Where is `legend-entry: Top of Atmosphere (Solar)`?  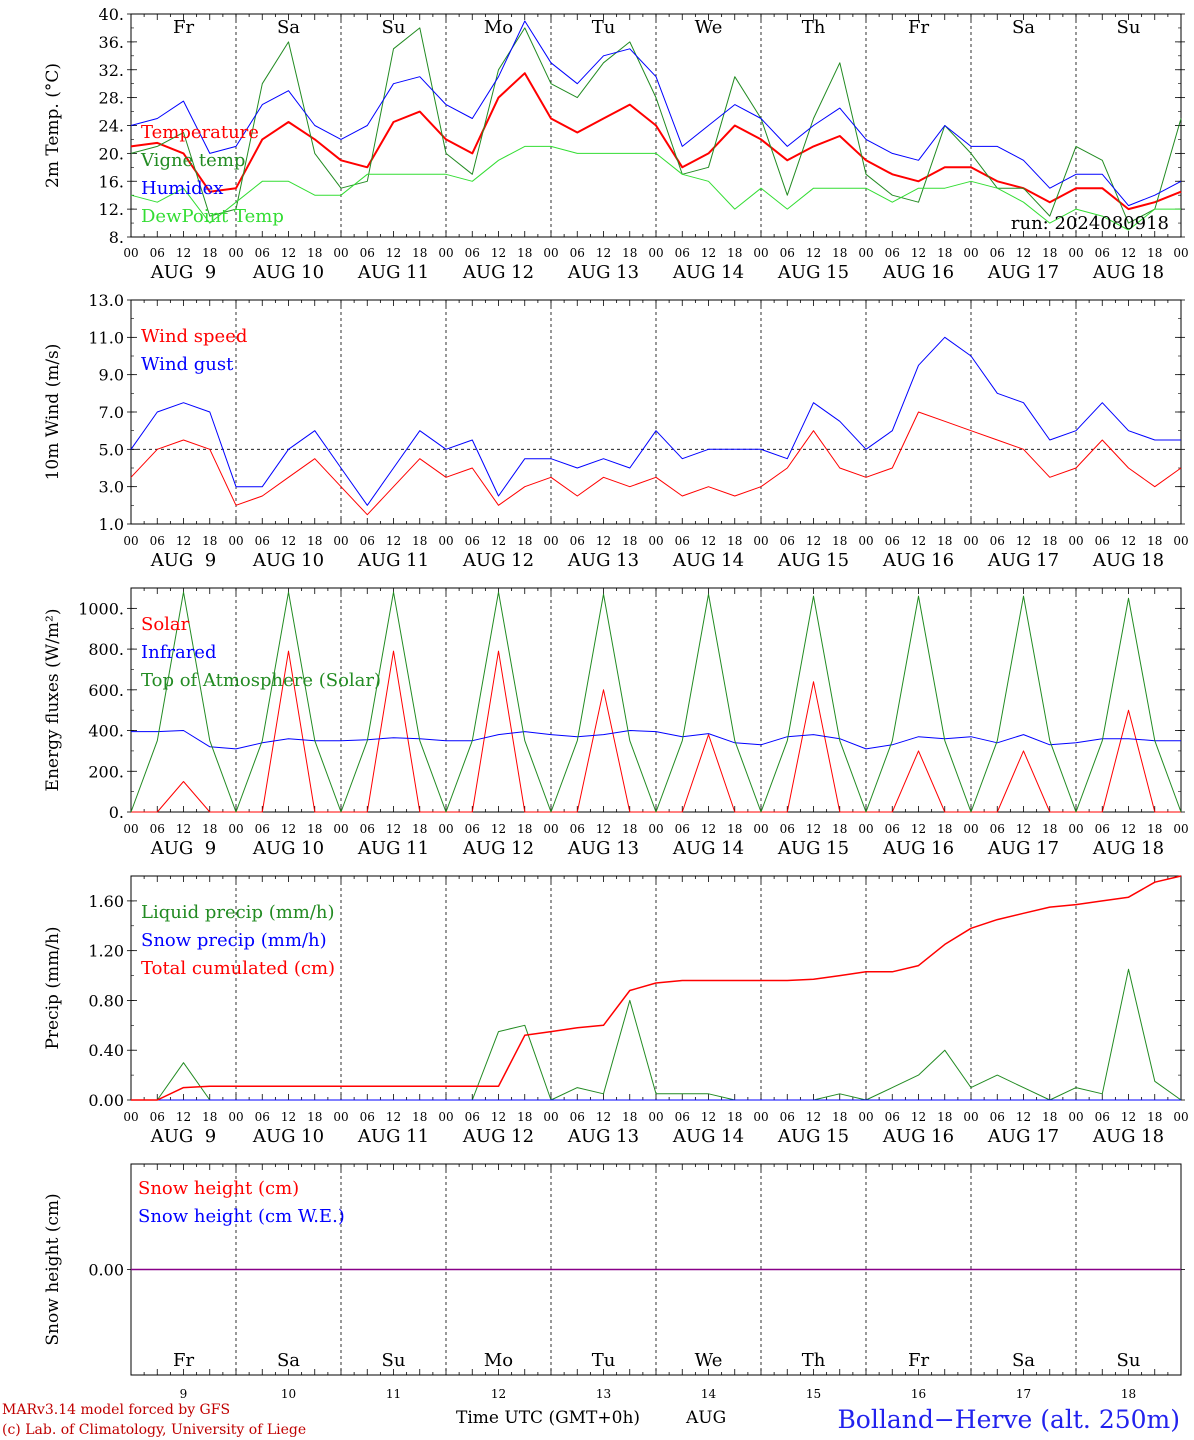
legend-entry: Top of Atmosphere (Solar) is located at coordinates (261, 680).